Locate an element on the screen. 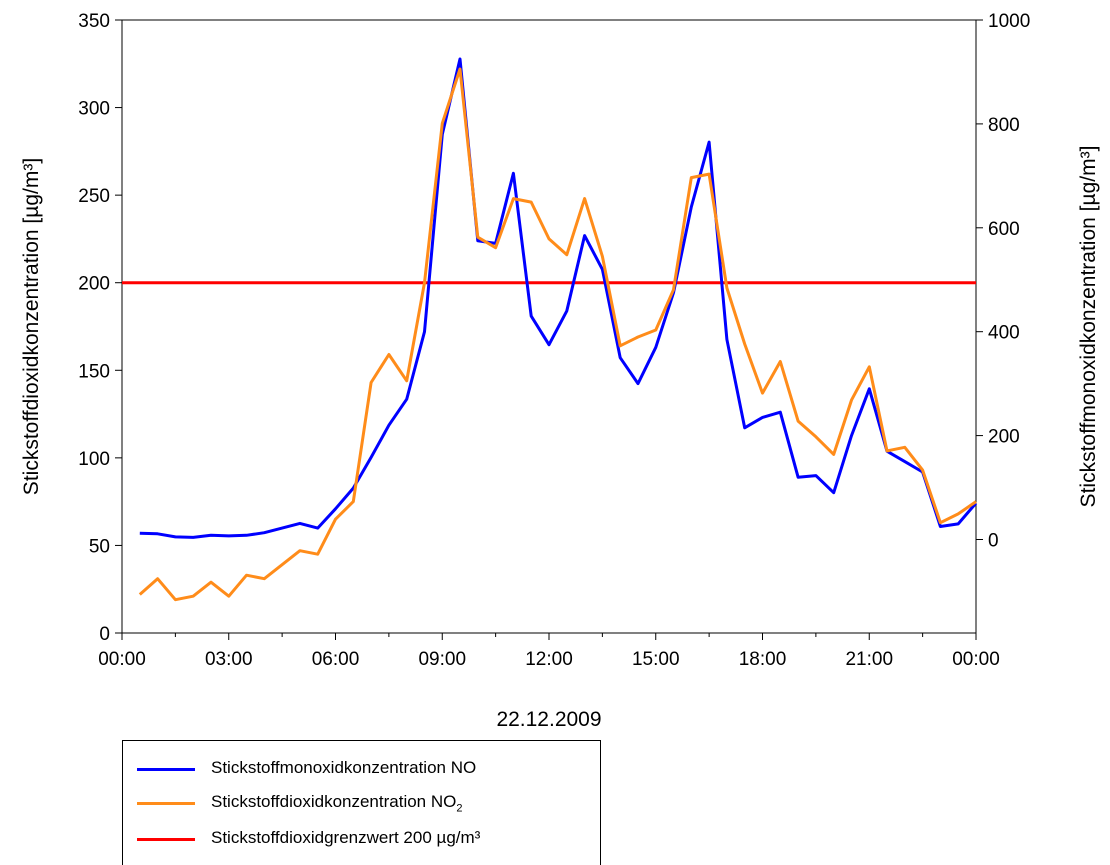 The image size is (1110, 865). legend-label-no: Stickstoffmonoxidkonzentration NO is located at coordinates (344, 767).